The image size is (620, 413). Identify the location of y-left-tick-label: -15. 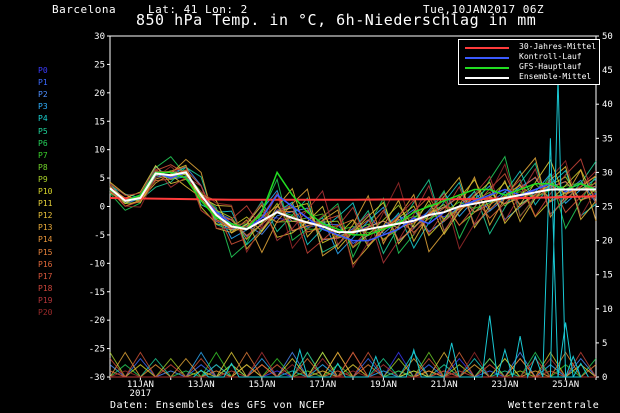
(97, 293).